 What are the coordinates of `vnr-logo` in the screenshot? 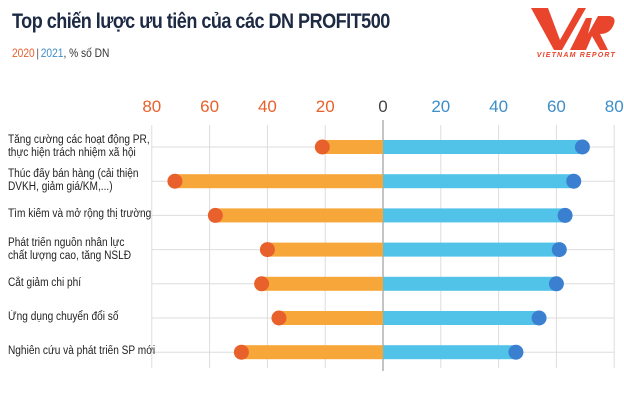 It's located at (573, 29).